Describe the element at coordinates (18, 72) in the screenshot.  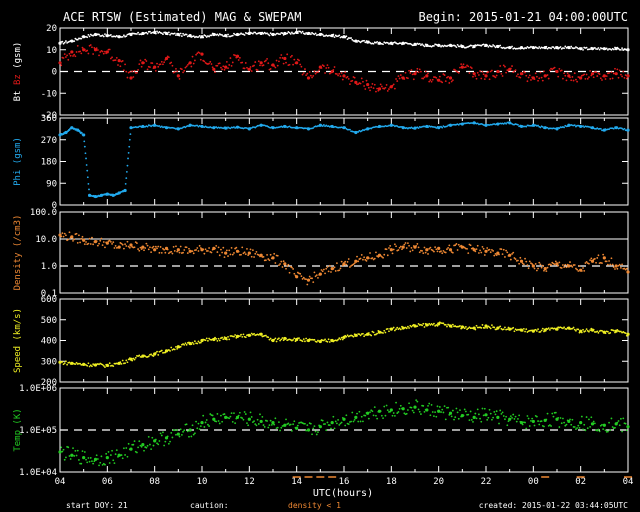
I see `y-axis-label: Bt Bz (gsm)` at that location.